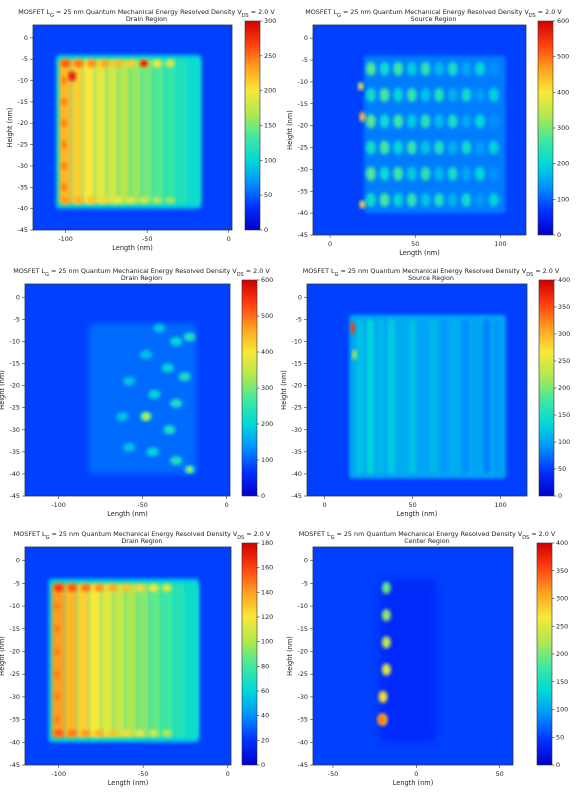 The height and width of the screenshot is (799, 580). I want to click on x-axis-label: Length (nm), so click(419, 253).